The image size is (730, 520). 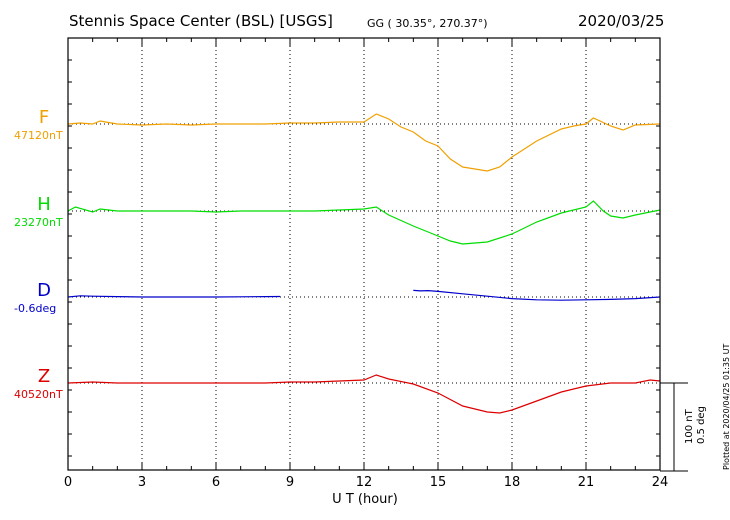 What do you see at coordinates (364, 394) in the screenshot?
I see `series-line-z` at bounding box center [364, 394].